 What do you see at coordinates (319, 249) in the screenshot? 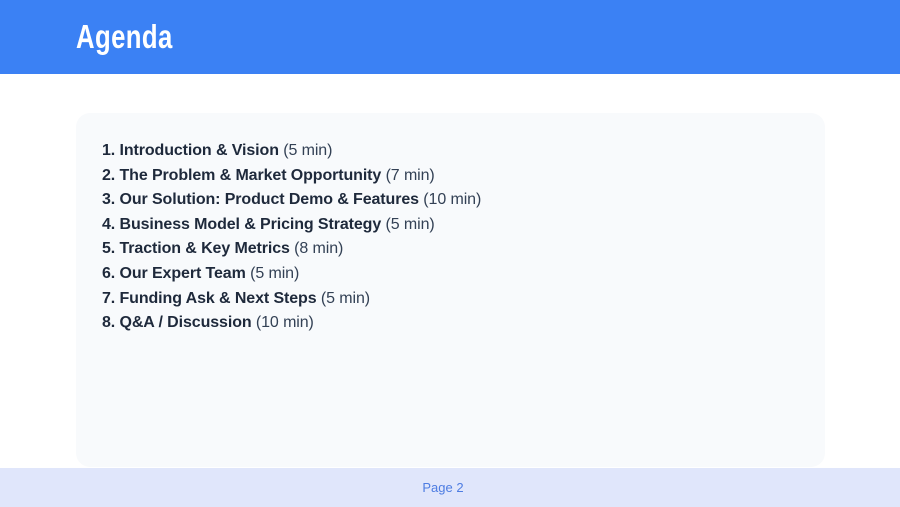
I see `agenda-item-duration: (8 min)` at bounding box center [319, 249].